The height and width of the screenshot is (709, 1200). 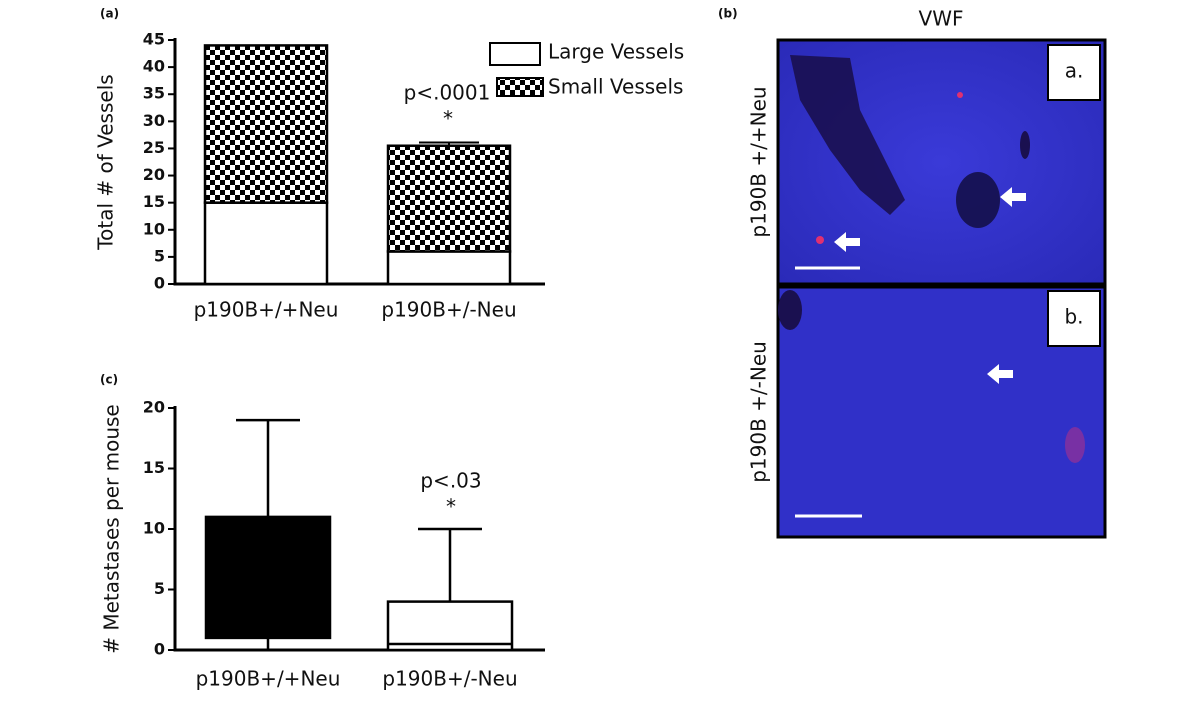 What do you see at coordinates (447, 93) in the screenshot?
I see `annotation: p<.0001` at bounding box center [447, 93].